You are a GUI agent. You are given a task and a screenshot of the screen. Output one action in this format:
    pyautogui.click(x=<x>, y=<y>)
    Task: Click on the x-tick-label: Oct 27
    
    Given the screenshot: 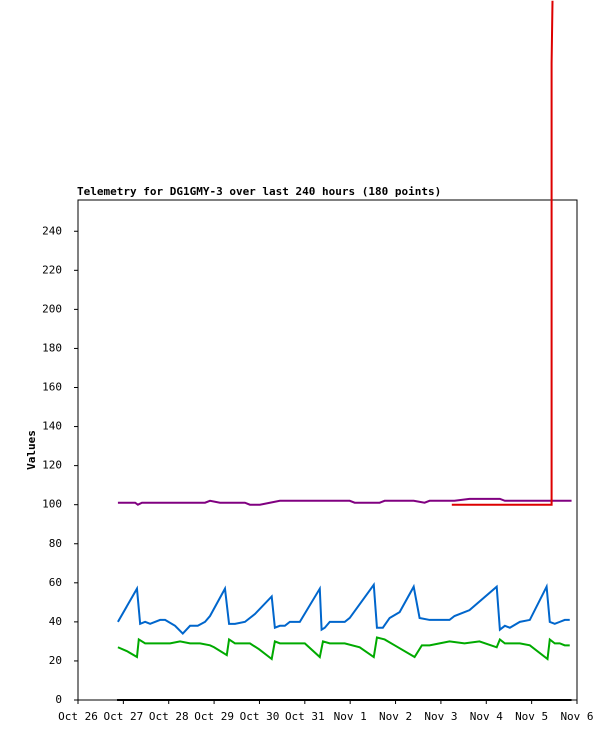 What is the action you would take?
    pyautogui.click(x=123, y=716)
    